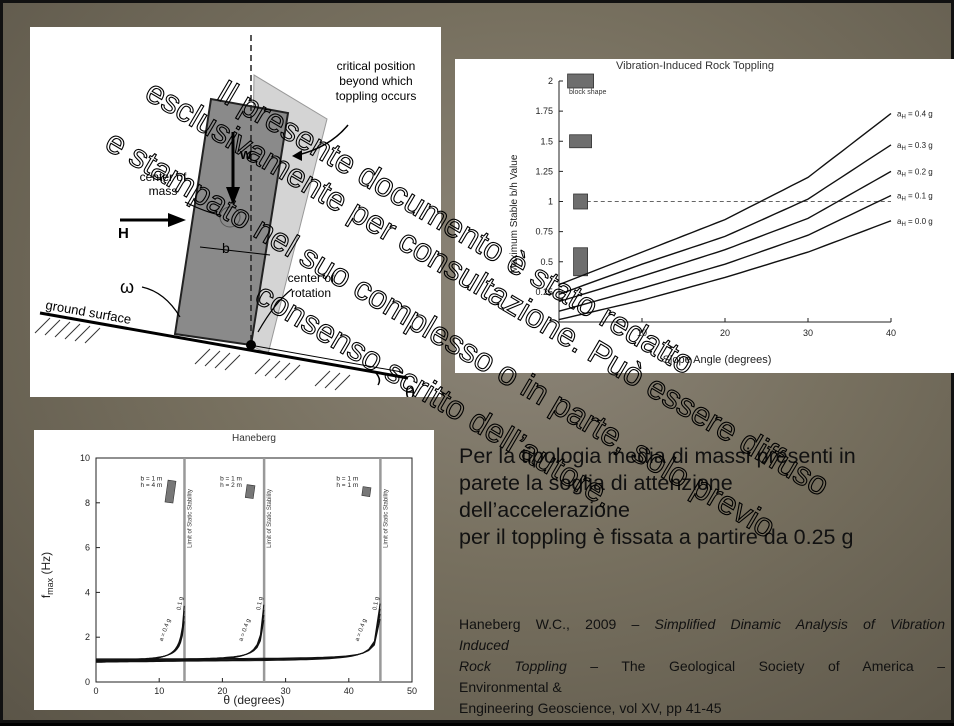  I want to click on chart2-x-tick-label: 0, so click(95, 691).